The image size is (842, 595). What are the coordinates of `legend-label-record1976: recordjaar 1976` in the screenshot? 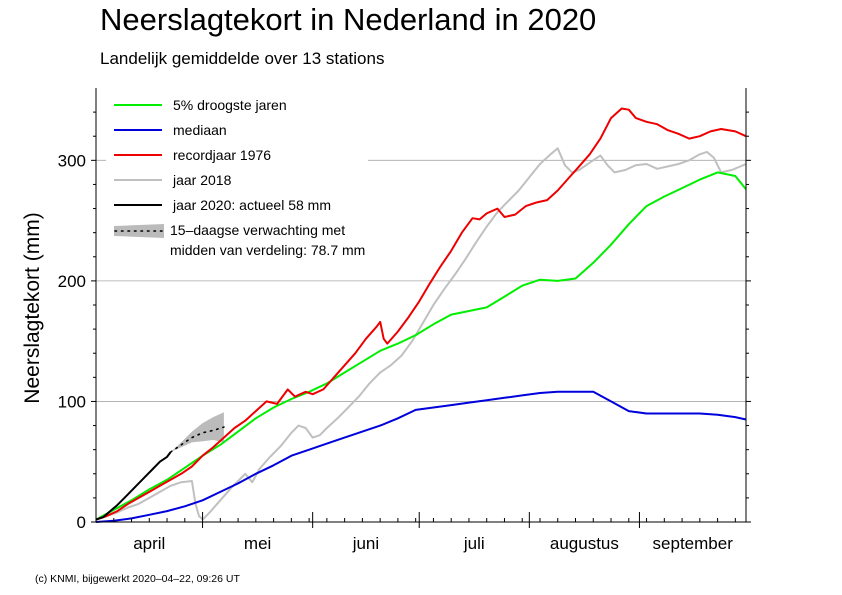 It's located at (222, 155).